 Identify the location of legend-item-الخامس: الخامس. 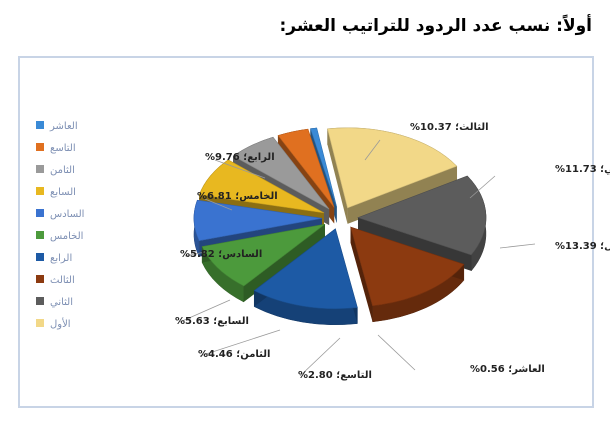
(59, 236).